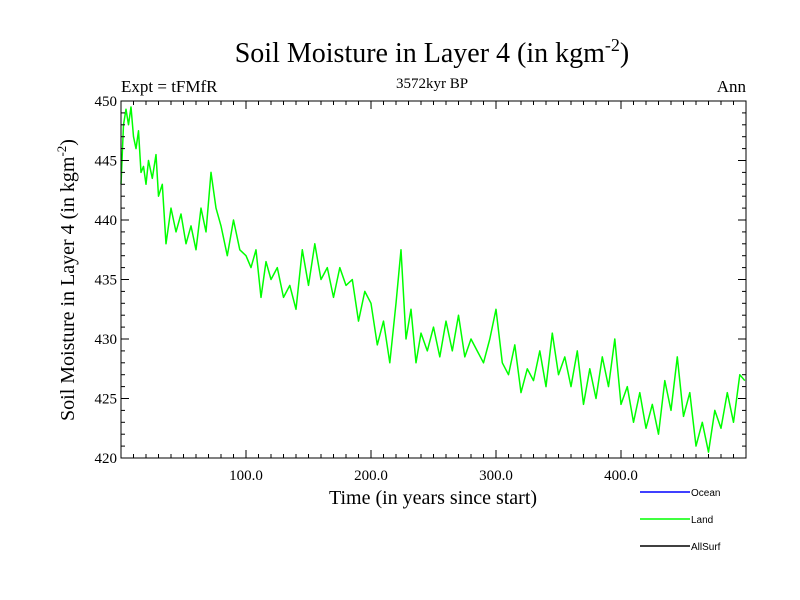 The height and width of the screenshot is (600, 800). Describe the element at coordinates (371, 476) in the screenshot. I see `x-tick-label: 200.0` at that location.